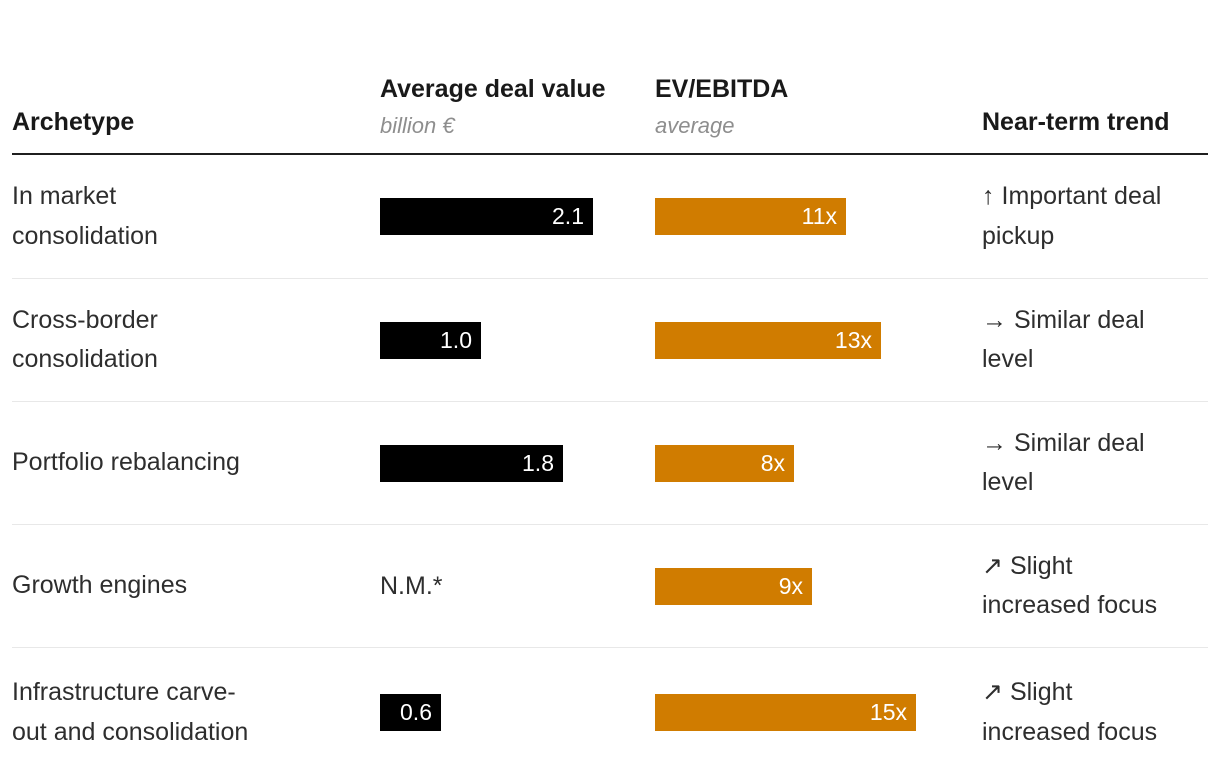 The height and width of the screenshot is (777, 1220). I want to click on ev-ebitda-label: 11x, so click(819, 216).